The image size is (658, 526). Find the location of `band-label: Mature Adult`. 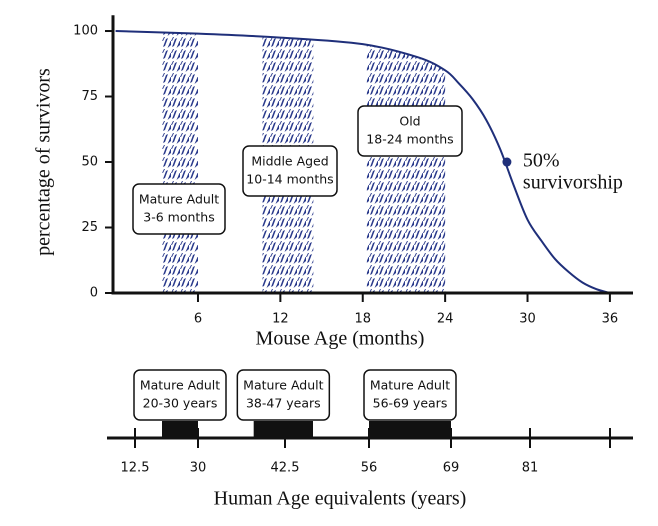

band-label: Mature Adult is located at coordinates (179, 199).